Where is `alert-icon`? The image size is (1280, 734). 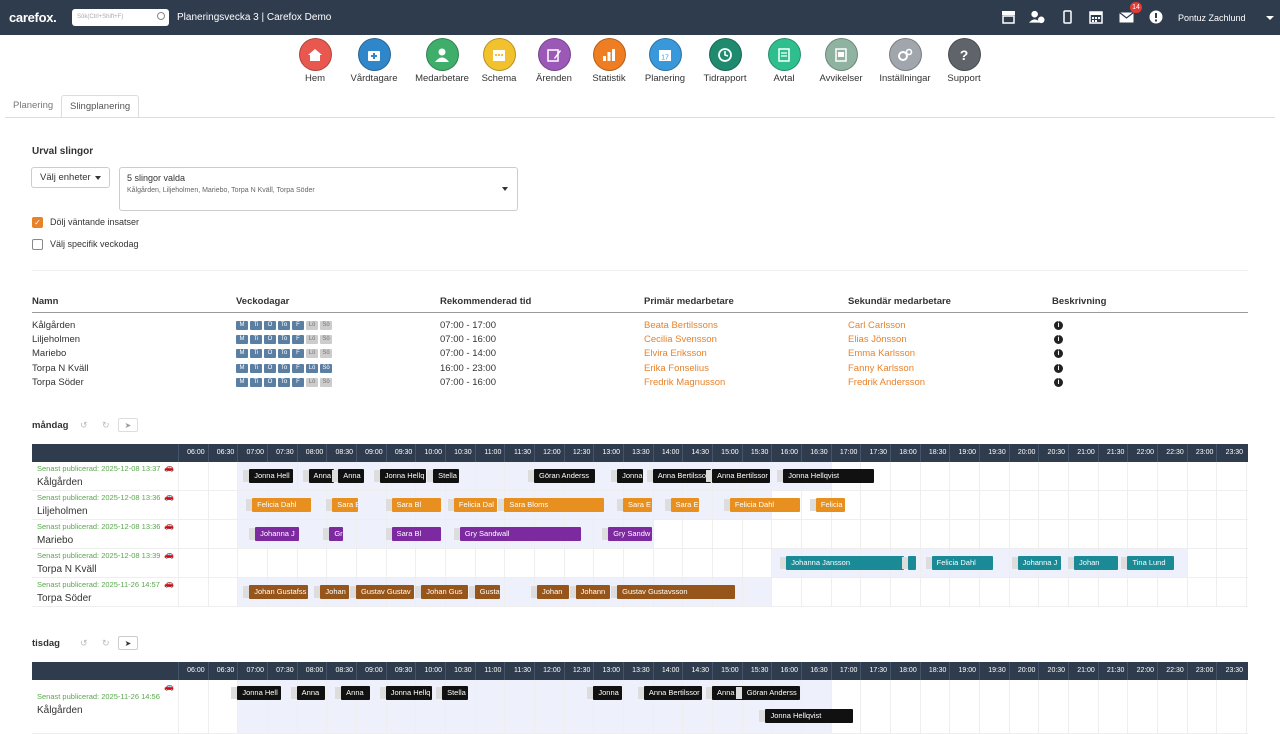 alert-icon is located at coordinates (1156, 17).